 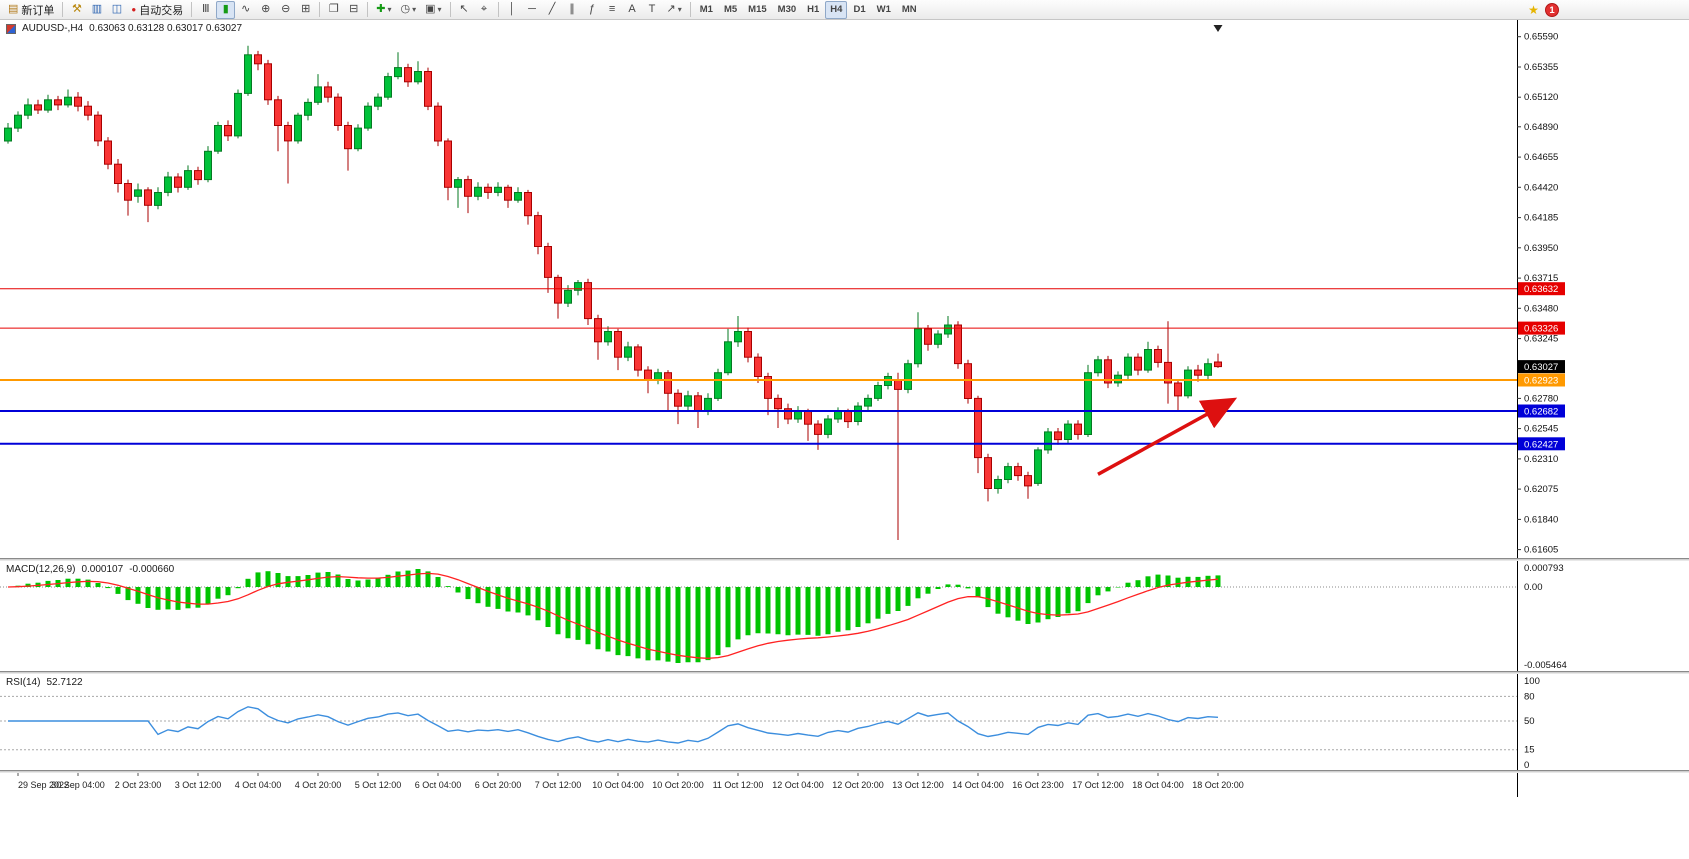 What do you see at coordinates (532, 10) in the screenshot?
I see `horizontal-line-tool-button: ─` at bounding box center [532, 10].